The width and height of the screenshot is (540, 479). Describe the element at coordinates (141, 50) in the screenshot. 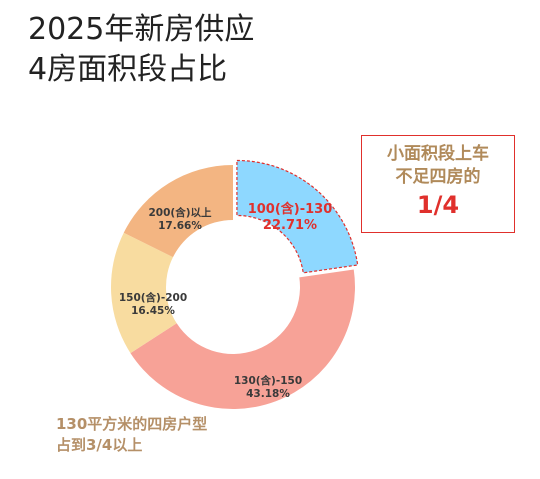

I see `chart-title: 2025年新房供应 4房面积段占比` at that location.